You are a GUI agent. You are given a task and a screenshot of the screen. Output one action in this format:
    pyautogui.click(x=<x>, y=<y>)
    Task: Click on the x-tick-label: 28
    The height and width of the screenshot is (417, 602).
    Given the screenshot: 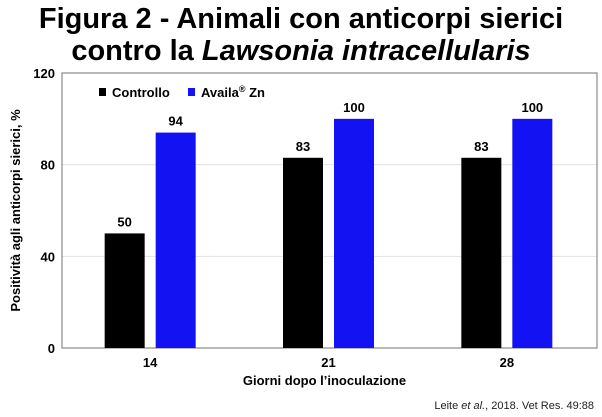 What is the action you would take?
    pyautogui.click(x=507, y=362)
    